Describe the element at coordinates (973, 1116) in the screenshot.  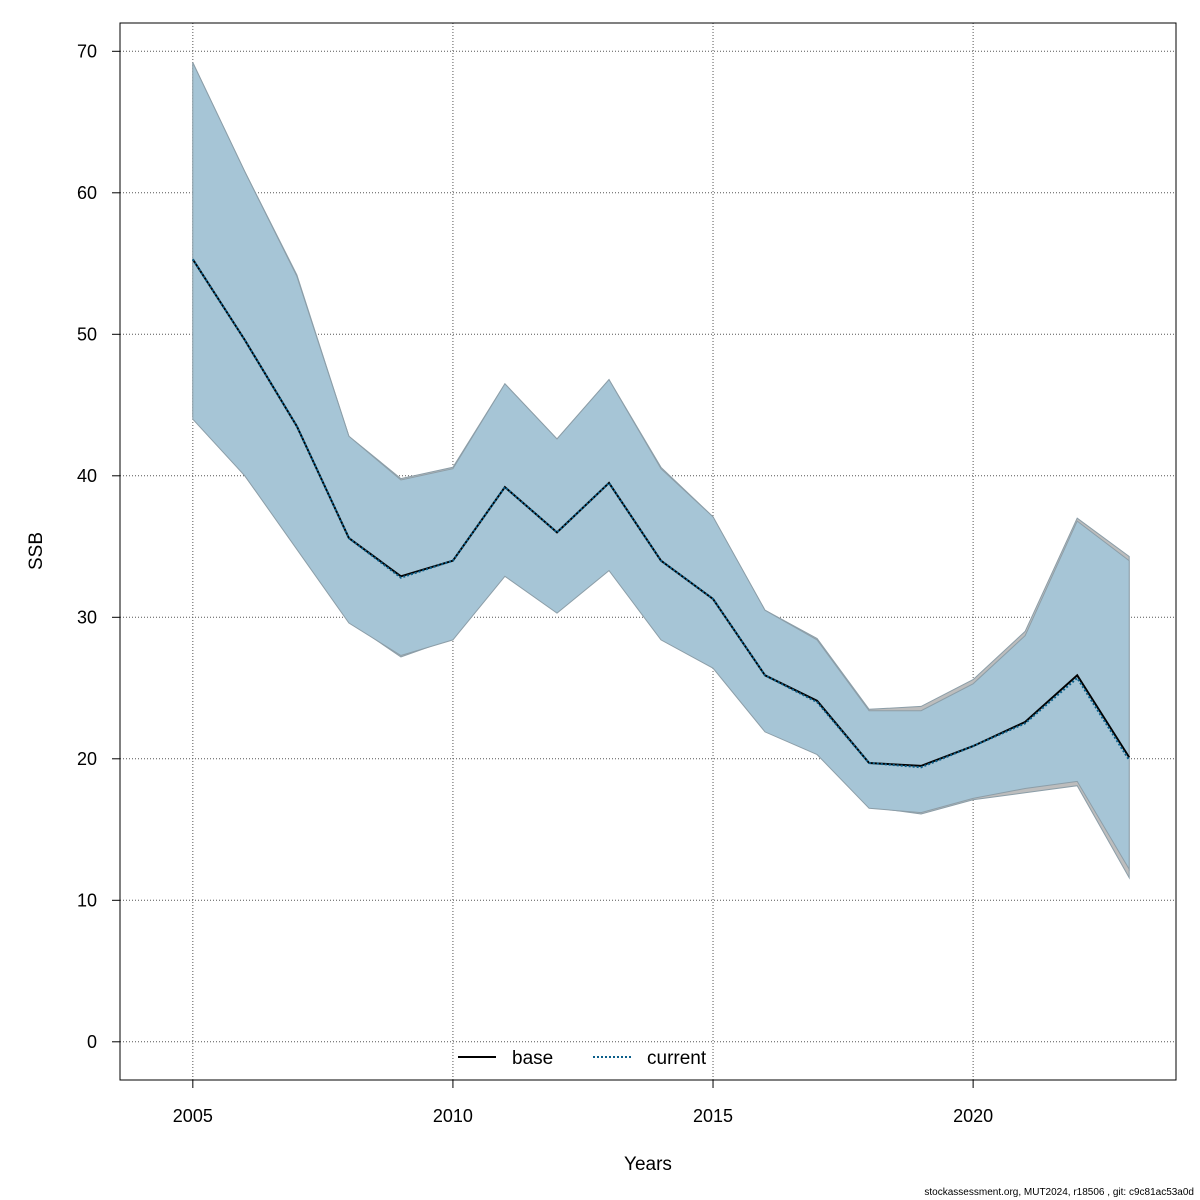
I see `x-tick-label: 2020` at that location.